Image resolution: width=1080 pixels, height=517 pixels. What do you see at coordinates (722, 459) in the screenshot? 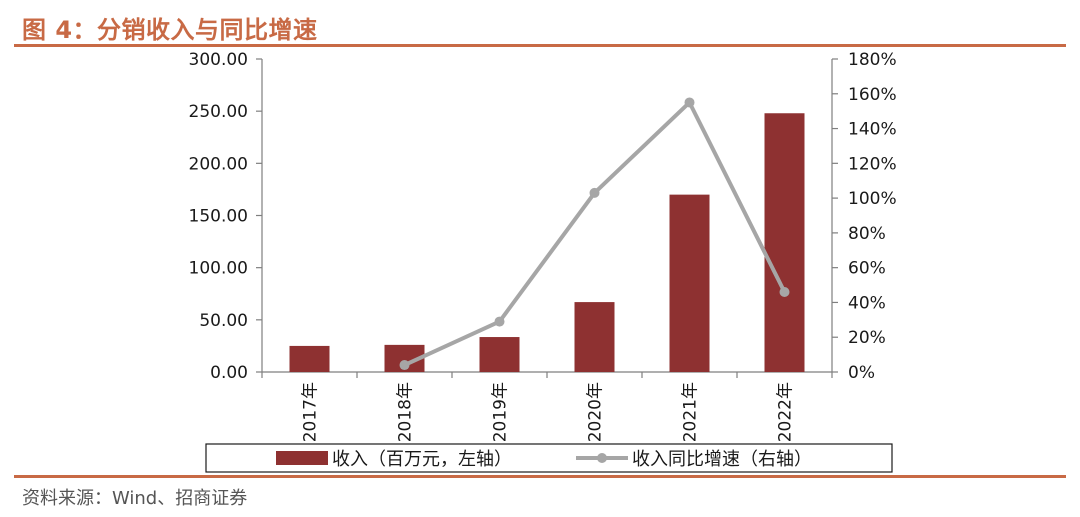
I see `legend-line-label: 收入同比增速（右轴）` at bounding box center [722, 459].